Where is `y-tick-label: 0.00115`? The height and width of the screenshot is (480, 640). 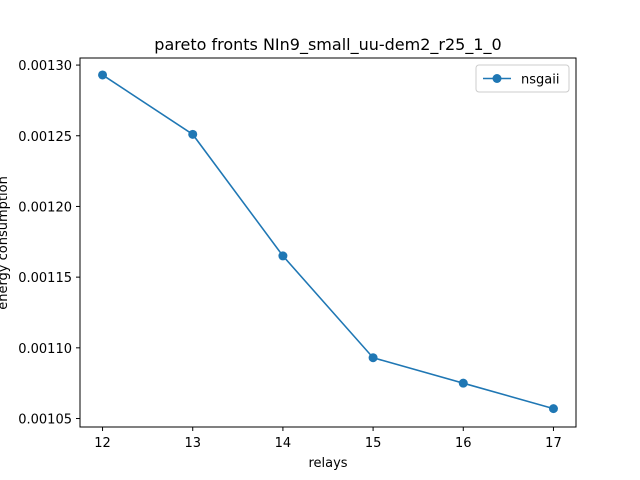 y-tick-label: 0.00115 is located at coordinates (45, 278).